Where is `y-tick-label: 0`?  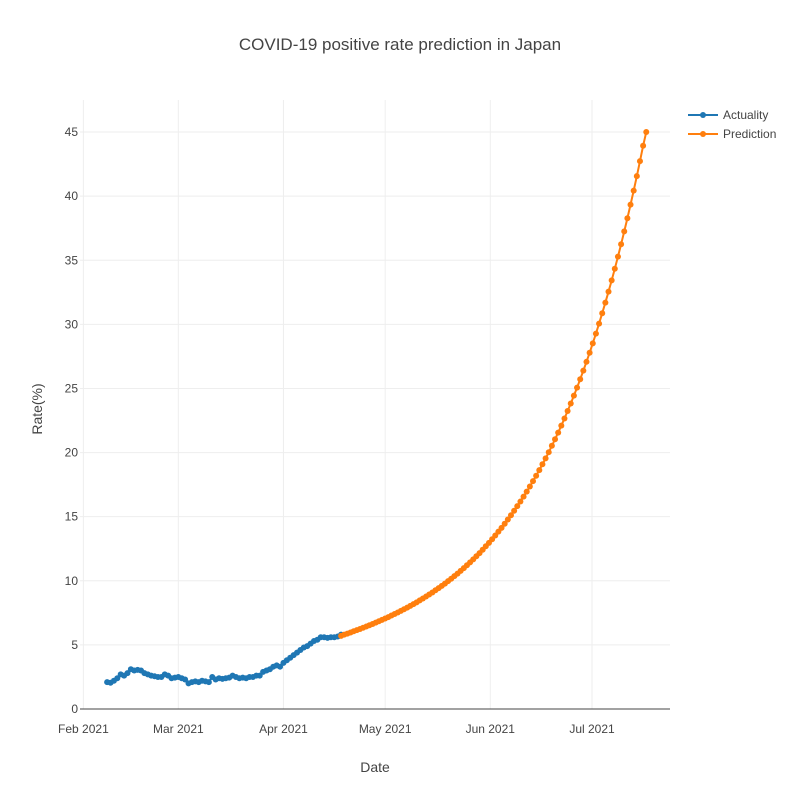 y-tick-label: 0 is located at coordinates (74, 709).